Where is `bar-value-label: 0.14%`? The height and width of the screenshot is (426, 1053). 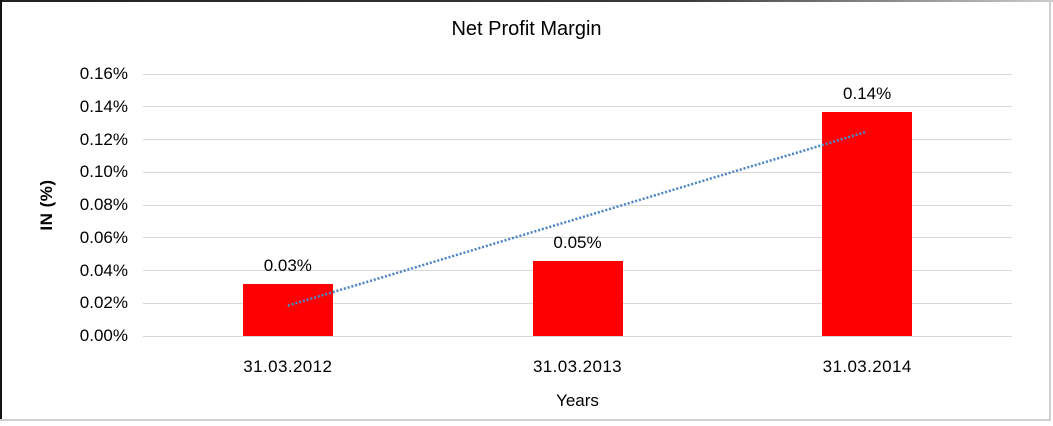 bar-value-label: 0.14% is located at coordinates (867, 93).